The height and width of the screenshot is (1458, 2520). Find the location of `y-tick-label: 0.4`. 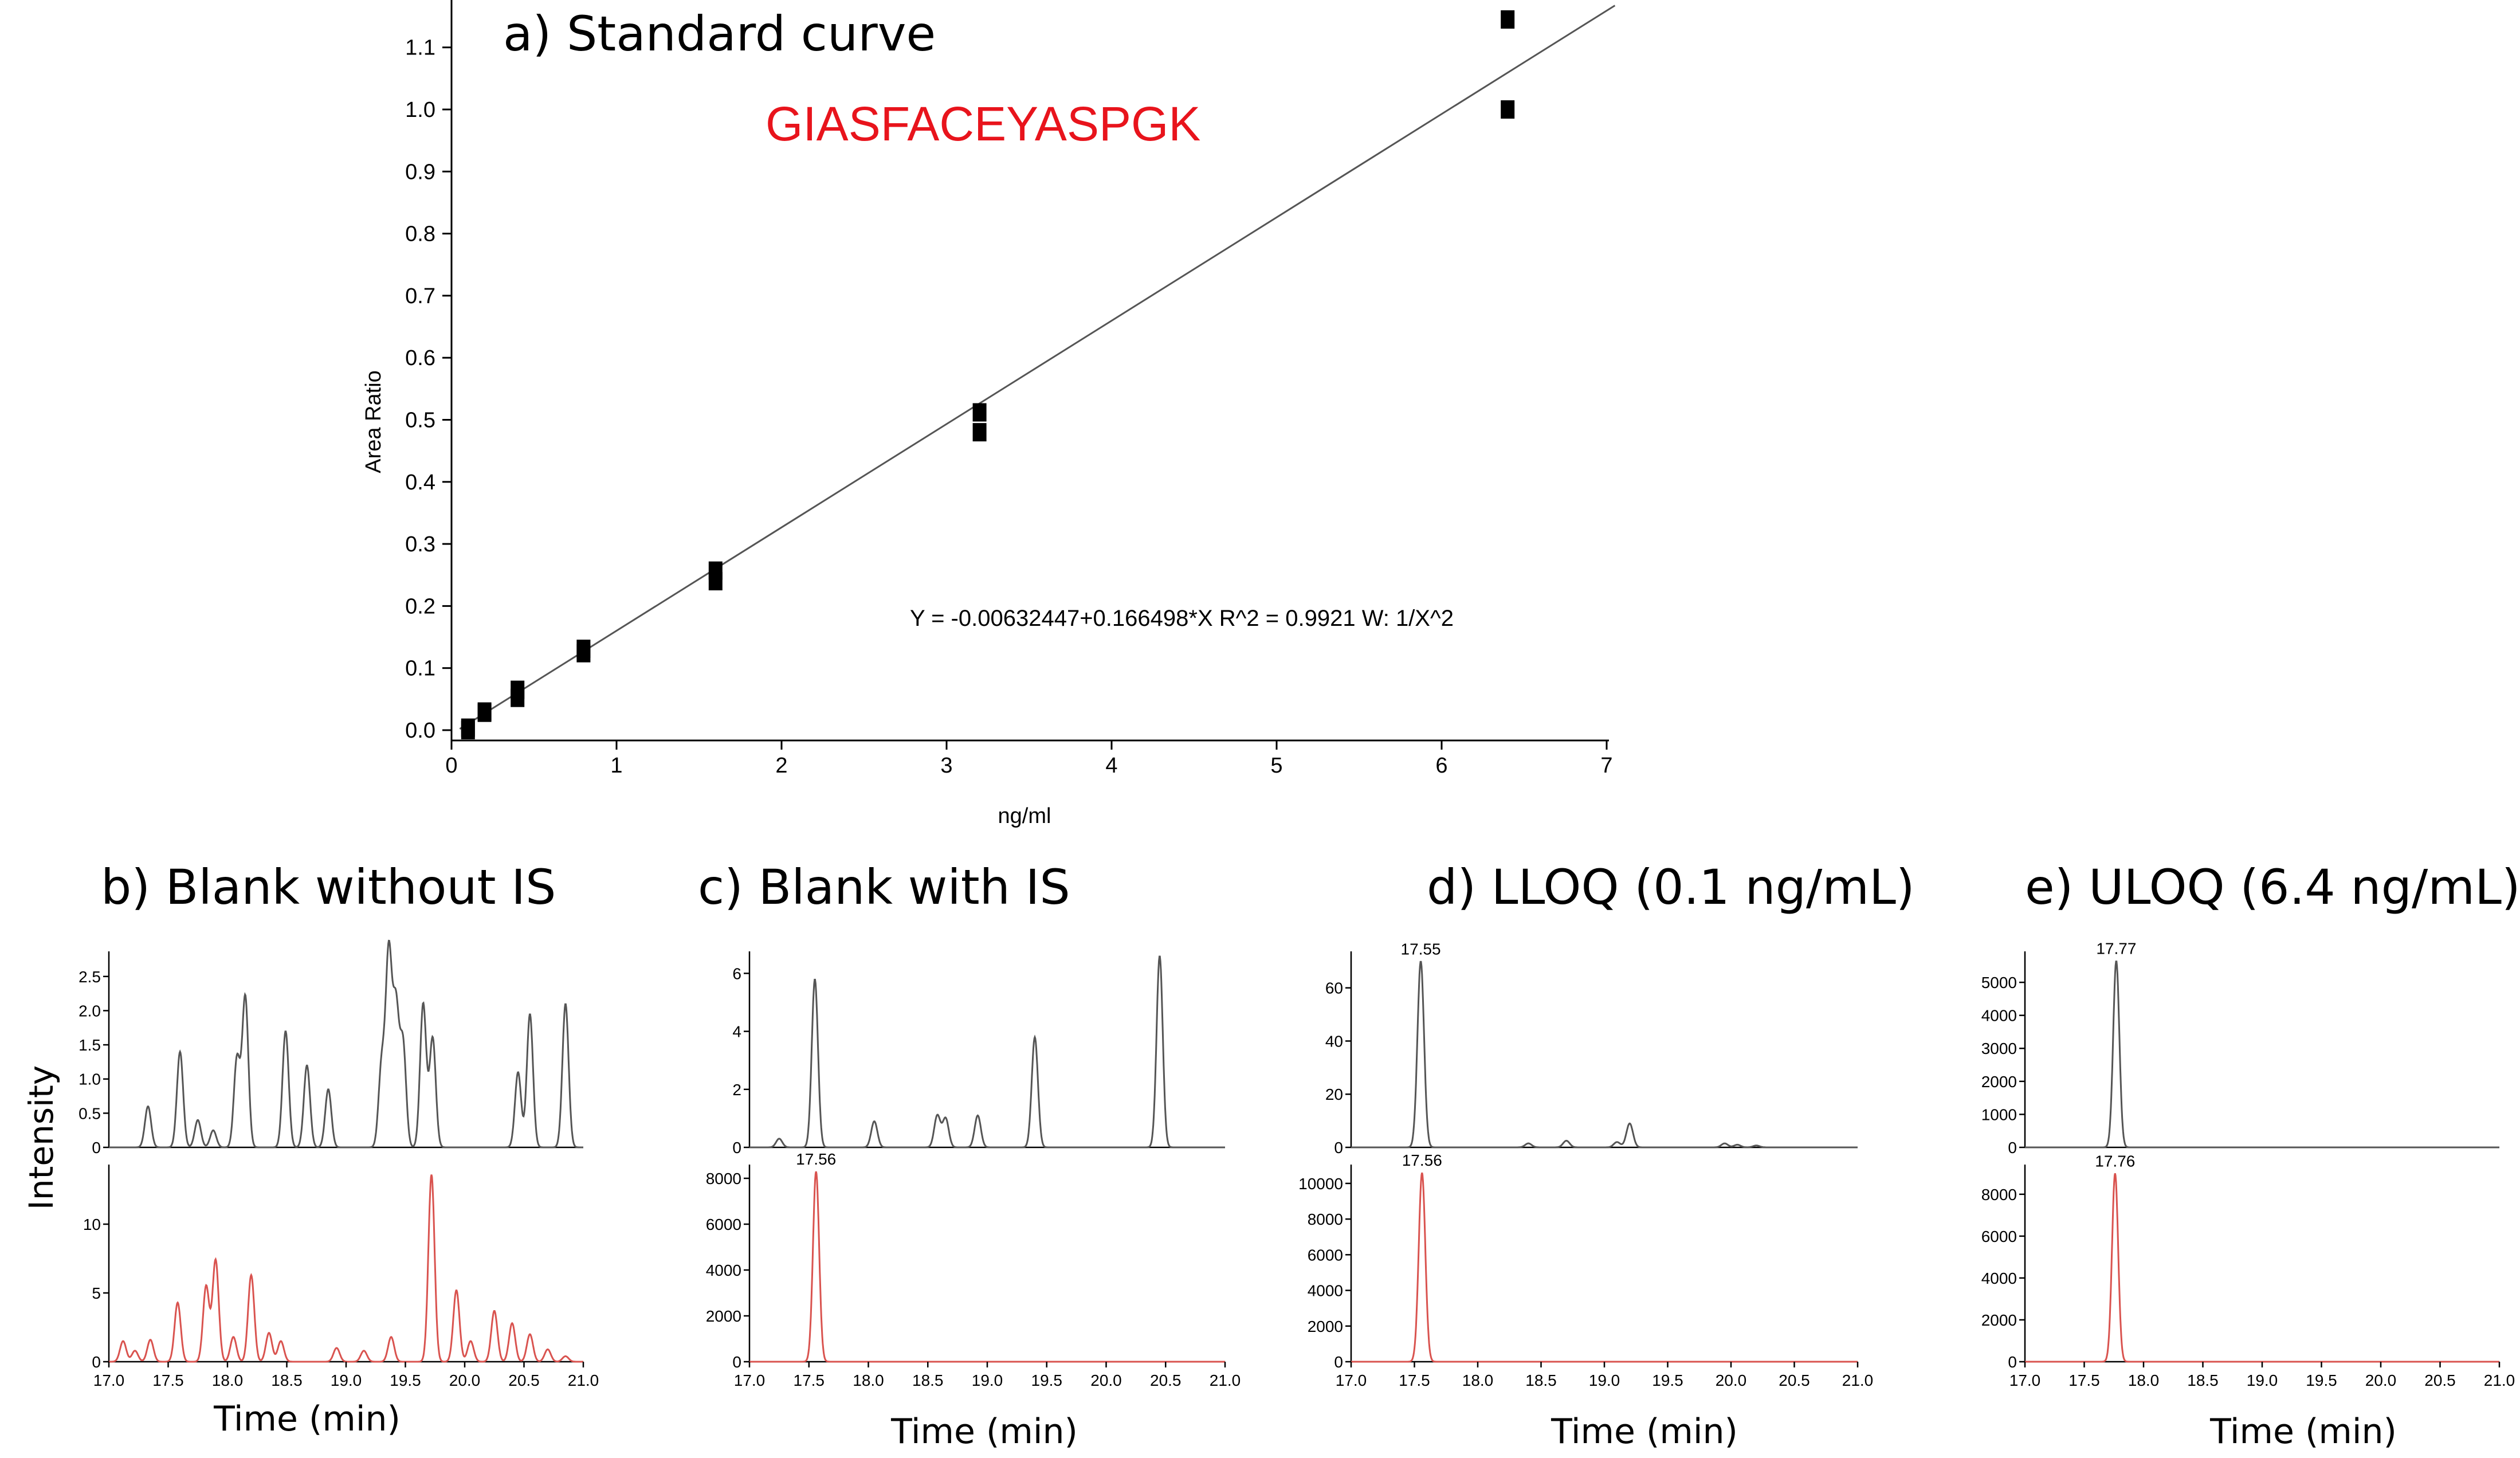

y-tick-label: 0.4 is located at coordinates (420, 483).